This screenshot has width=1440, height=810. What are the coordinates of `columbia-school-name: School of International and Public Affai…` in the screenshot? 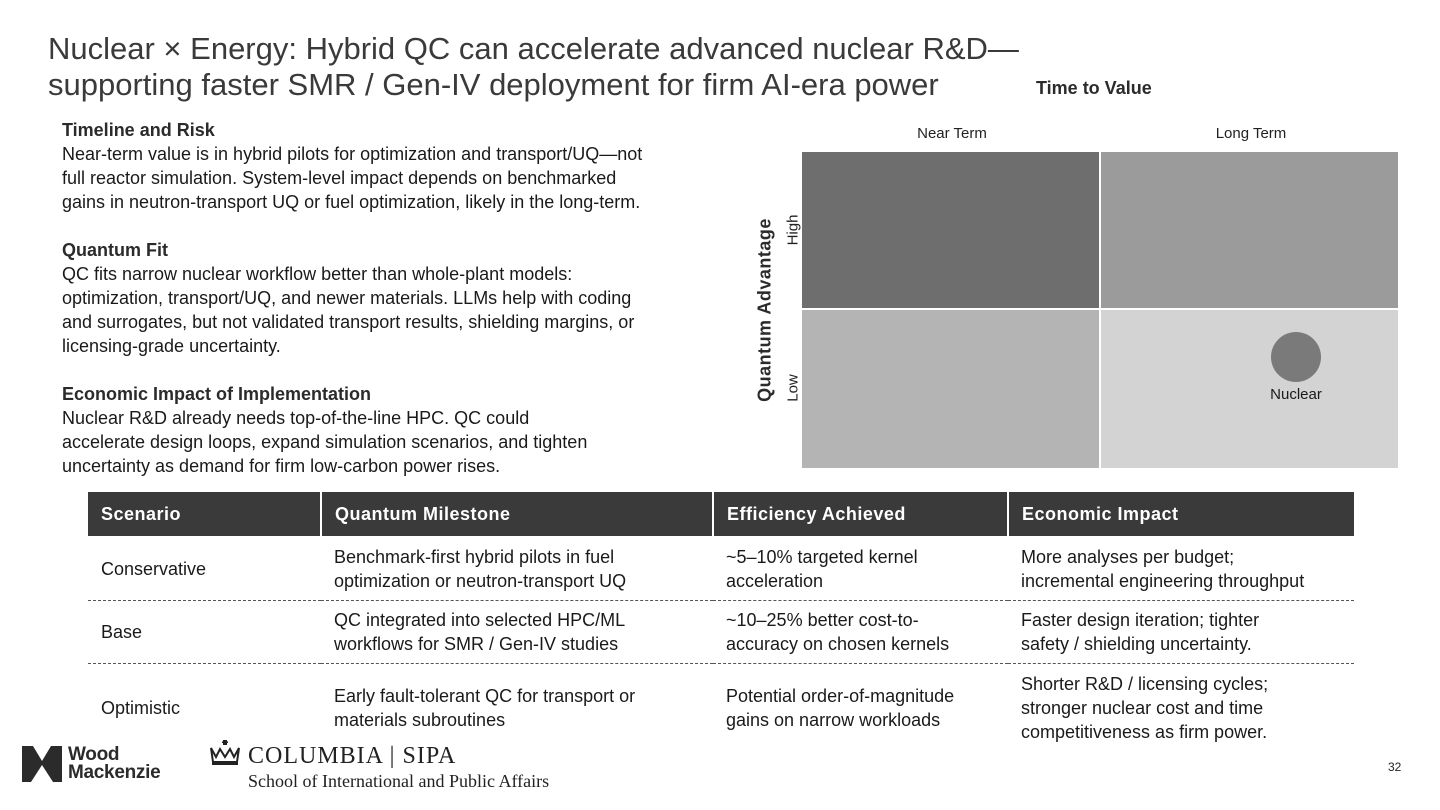 It's located at (399, 781).